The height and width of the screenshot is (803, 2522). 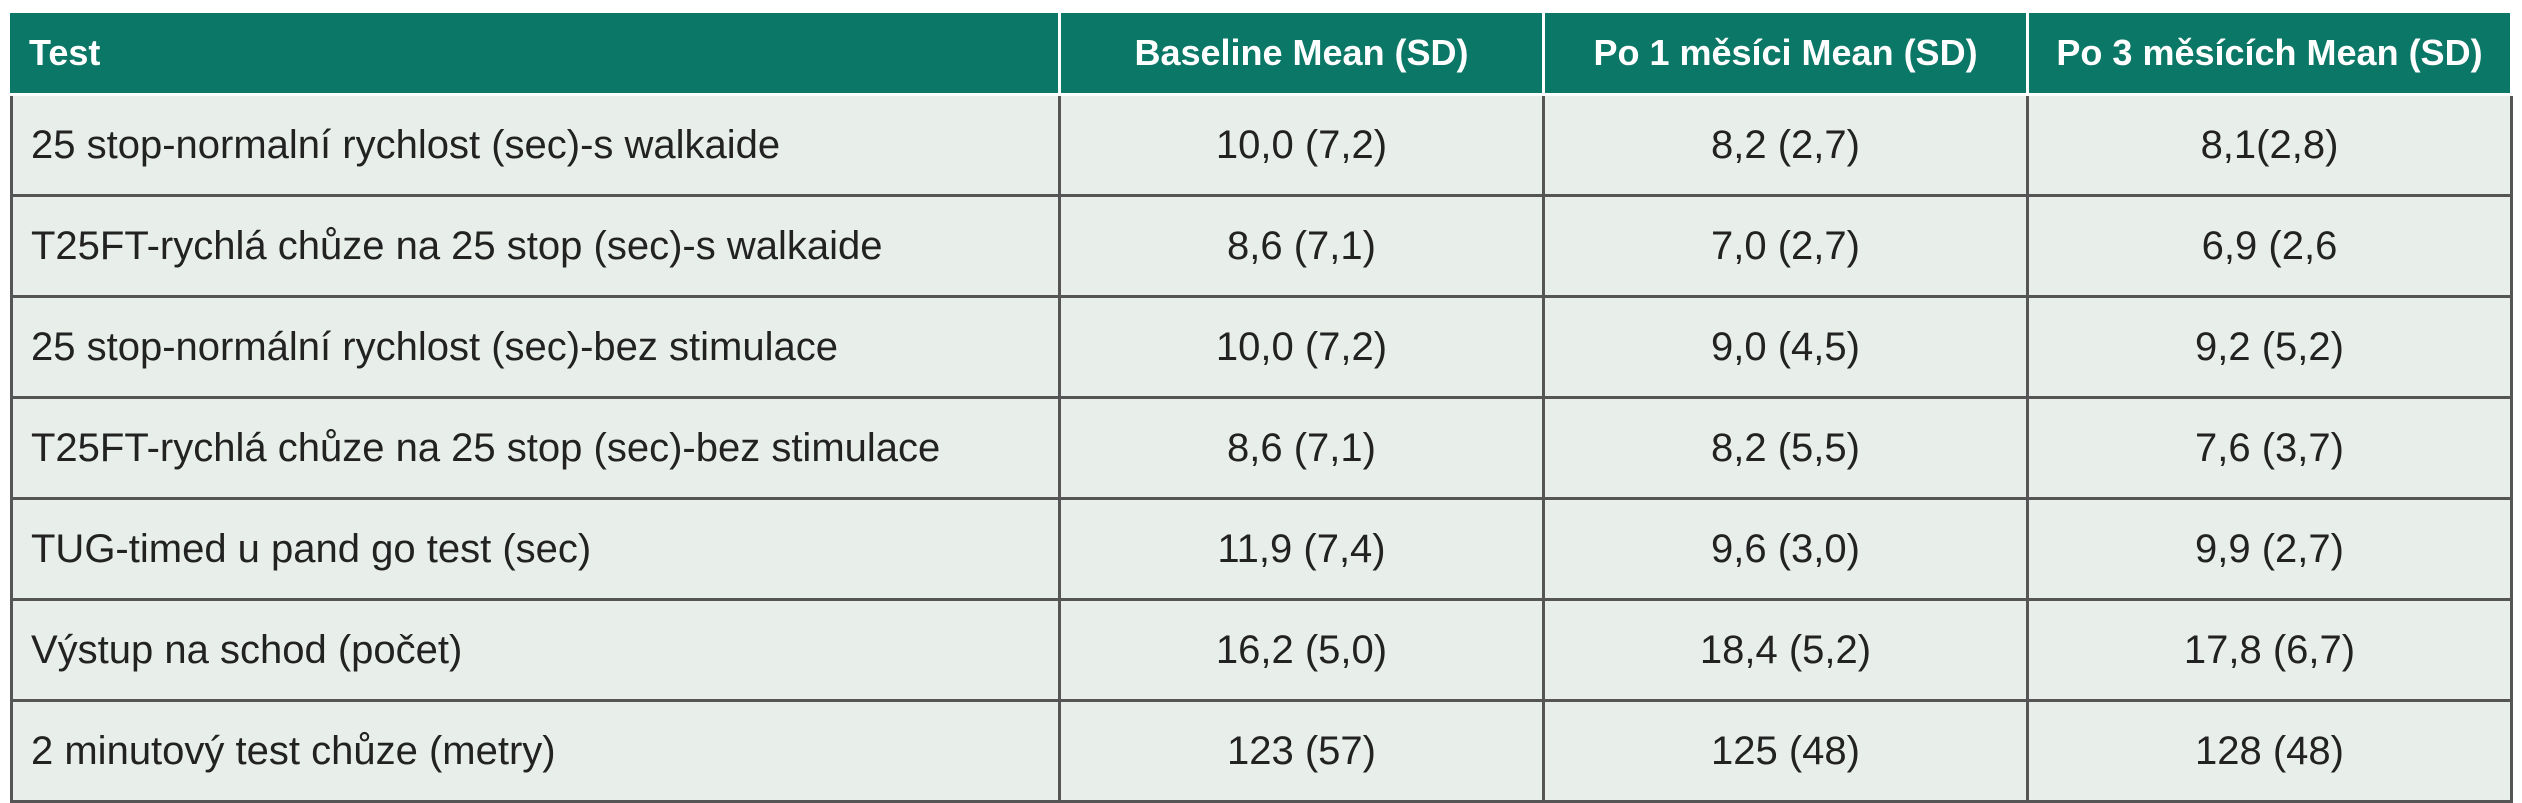 I want to click on header-3-months: Po 3 měsících Mean (SD), so click(x=2269, y=53).